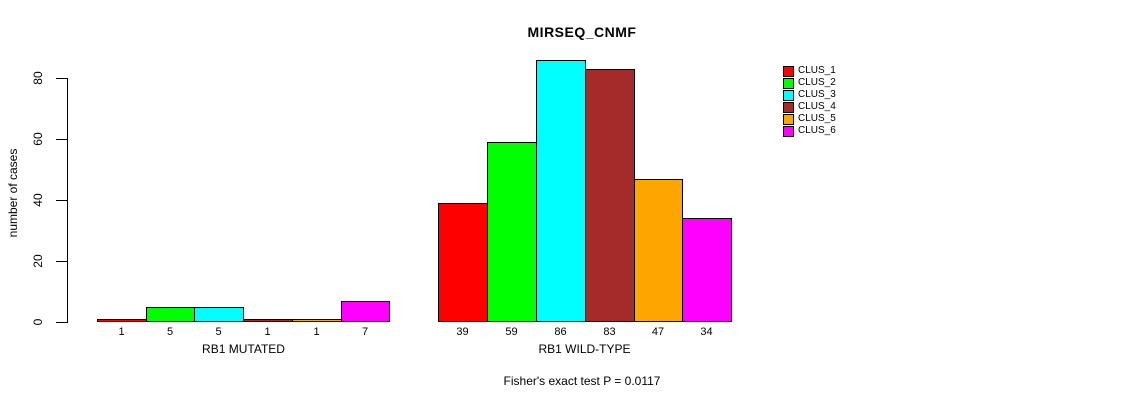 This screenshot has width=1140, height=400. Describe the element at coordinates (463, 262) in the screenshot. I see `bar-clus_1-rb1-wild-type` at that location.